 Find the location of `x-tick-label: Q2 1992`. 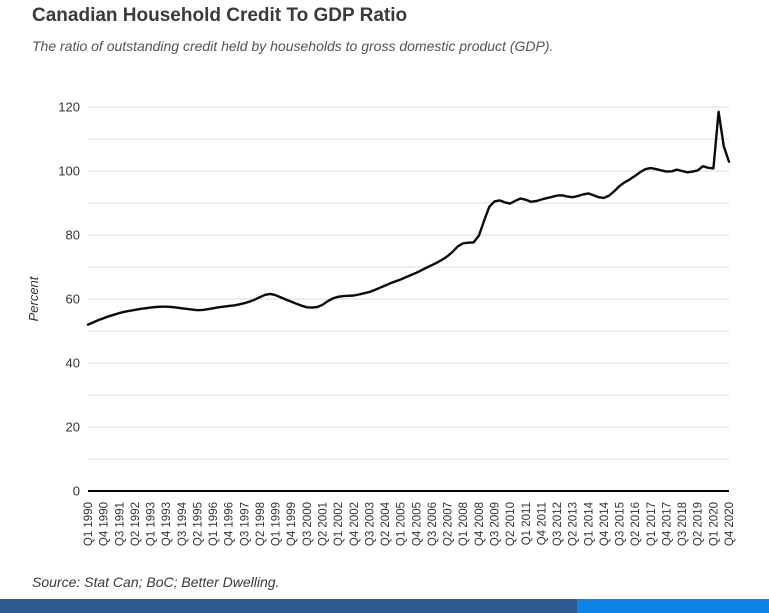

x-tick-label: Q2 1992 is located at coordinates (136, 524).